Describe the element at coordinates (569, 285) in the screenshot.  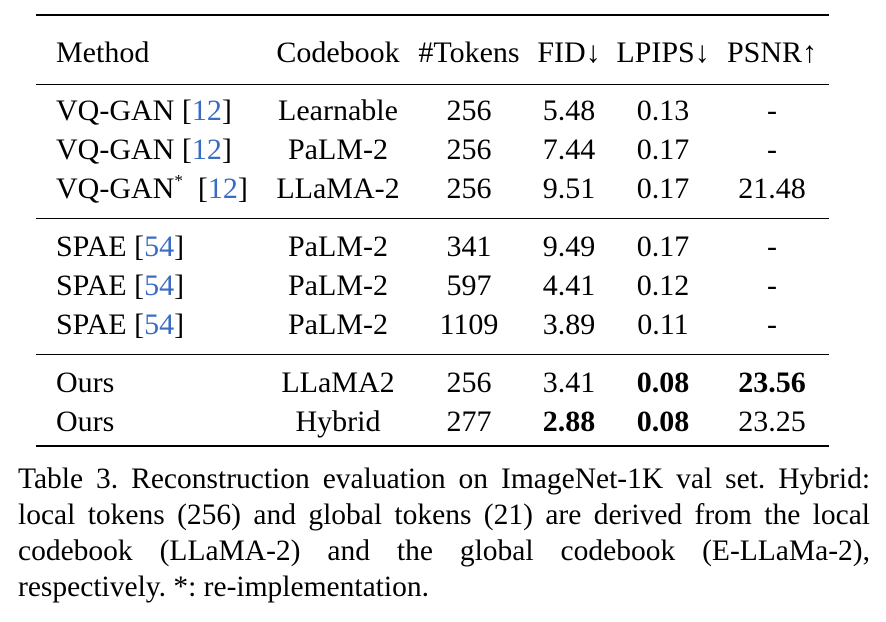
I see `cell-fid: 4.41` at that location.